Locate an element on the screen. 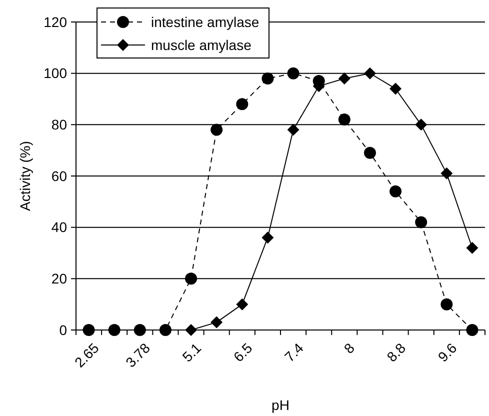 The height and width of the screenshot is (416, 489). y-tick-label: 20 is located at coordinates (59, 278).